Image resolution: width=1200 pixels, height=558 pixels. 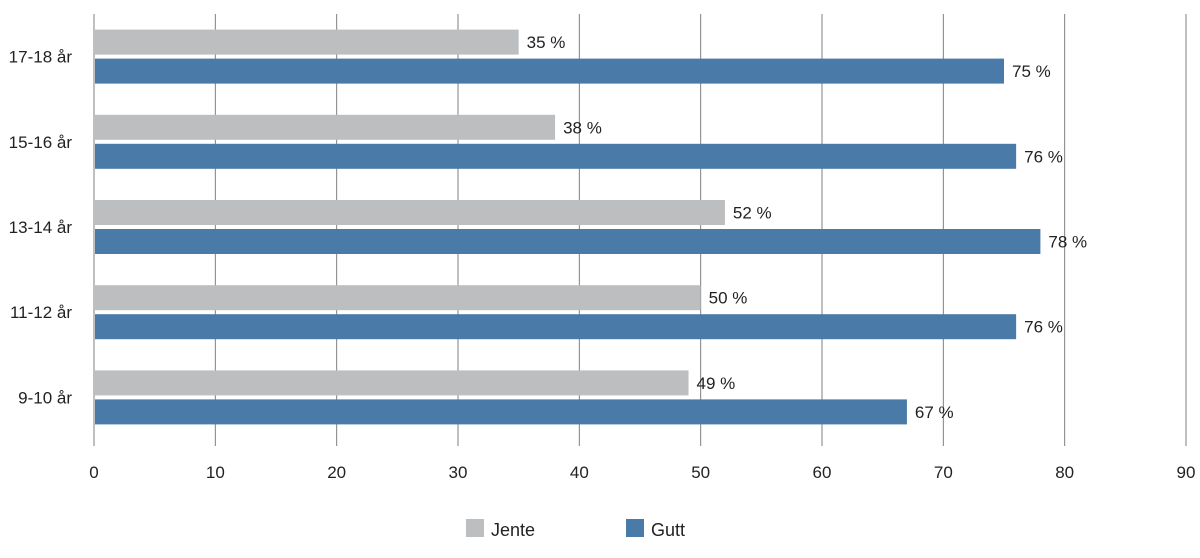 I want to click on x-tick-label: 30, so click(x=458, y=472).